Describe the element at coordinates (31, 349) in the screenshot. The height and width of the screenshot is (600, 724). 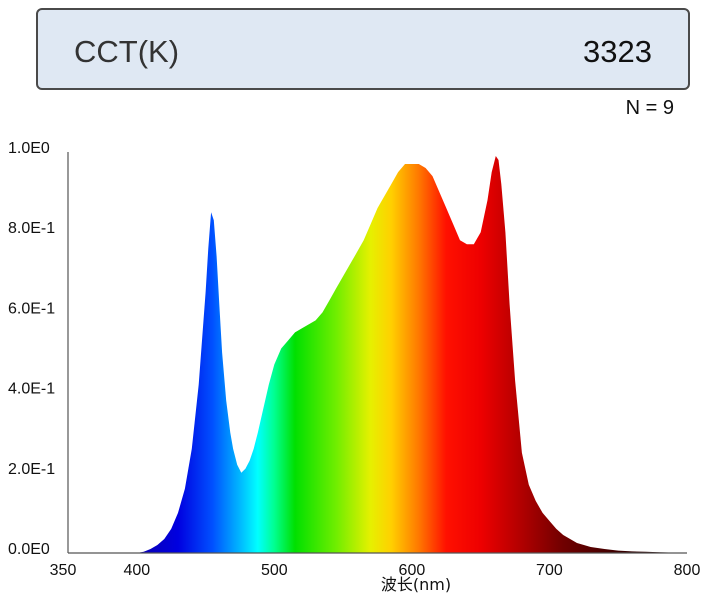
I see `y-tick-labels: 0.0E0 2.0E-1 4.0E-1 6.0E-1 8.0E-1 1.0E0` at that location.